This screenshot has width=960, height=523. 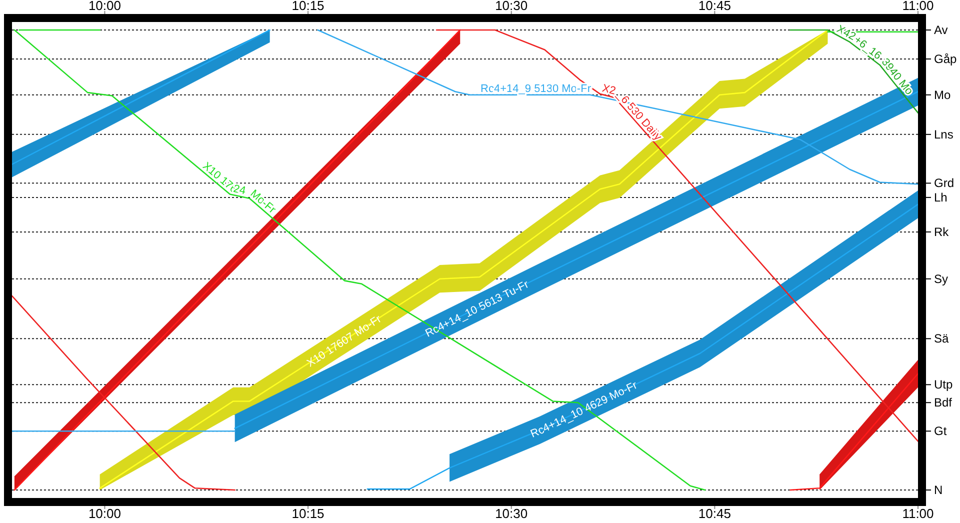 I want to click on x2-tick-label: 10:30, so click(x=511, y=6).